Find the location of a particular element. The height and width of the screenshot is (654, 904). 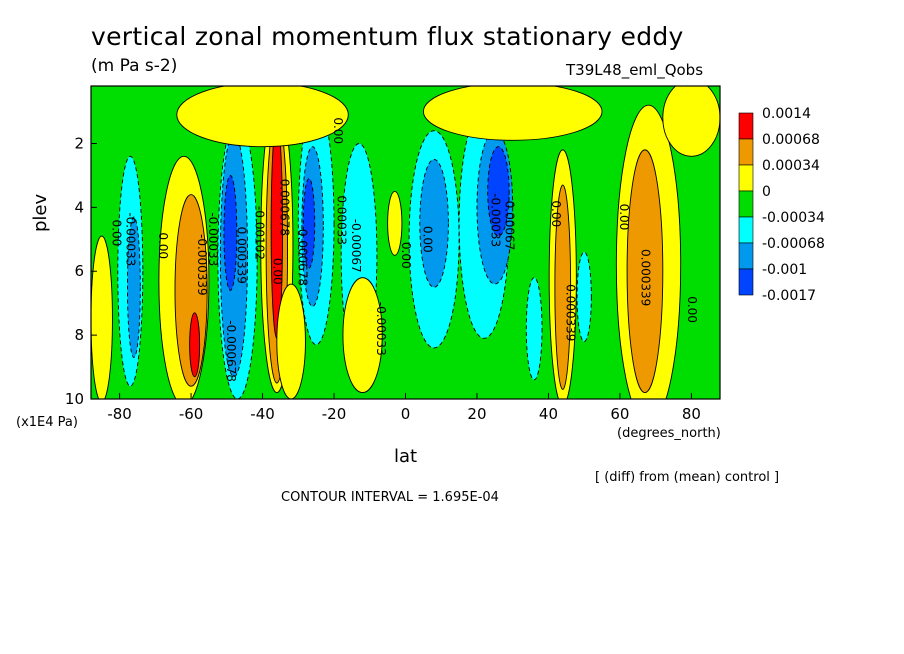

x-tick-label-5: 20 is located at coordinates (476, 414).